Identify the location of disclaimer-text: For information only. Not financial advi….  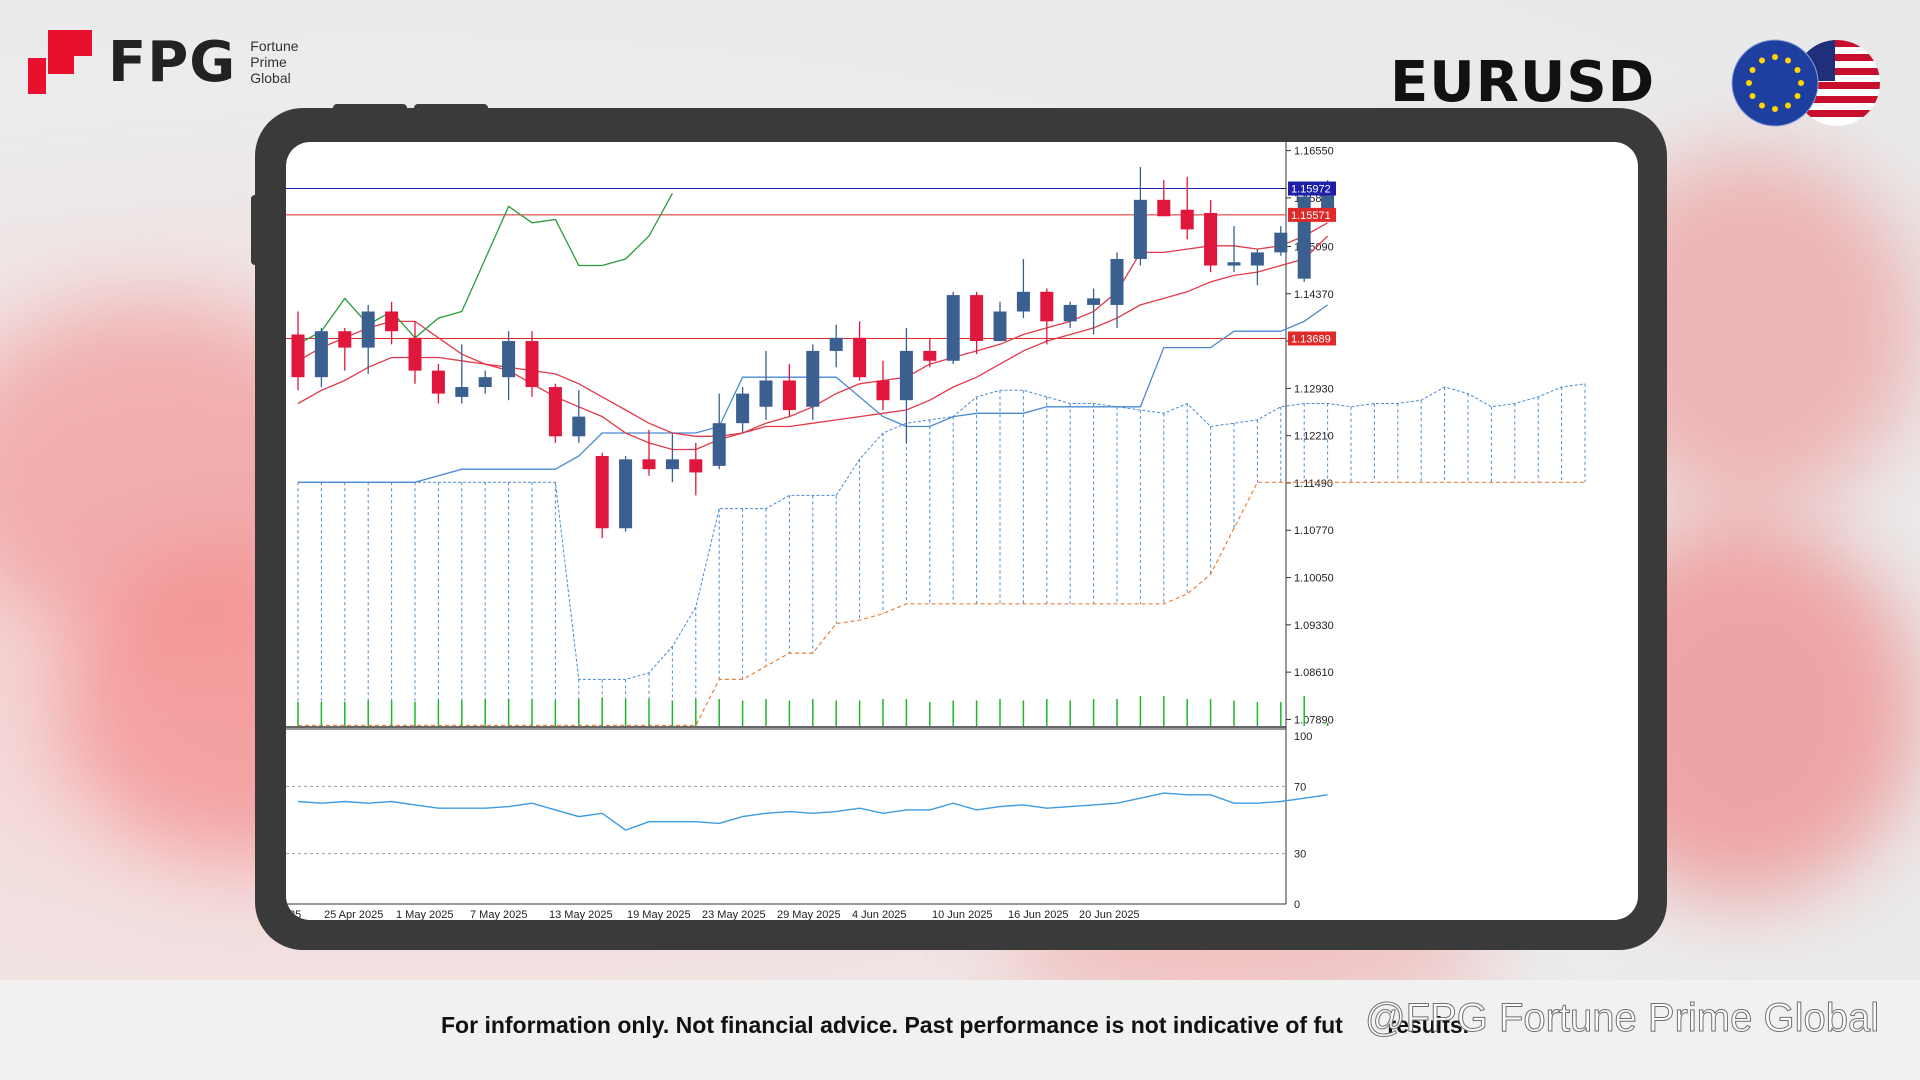
(892, 1025).